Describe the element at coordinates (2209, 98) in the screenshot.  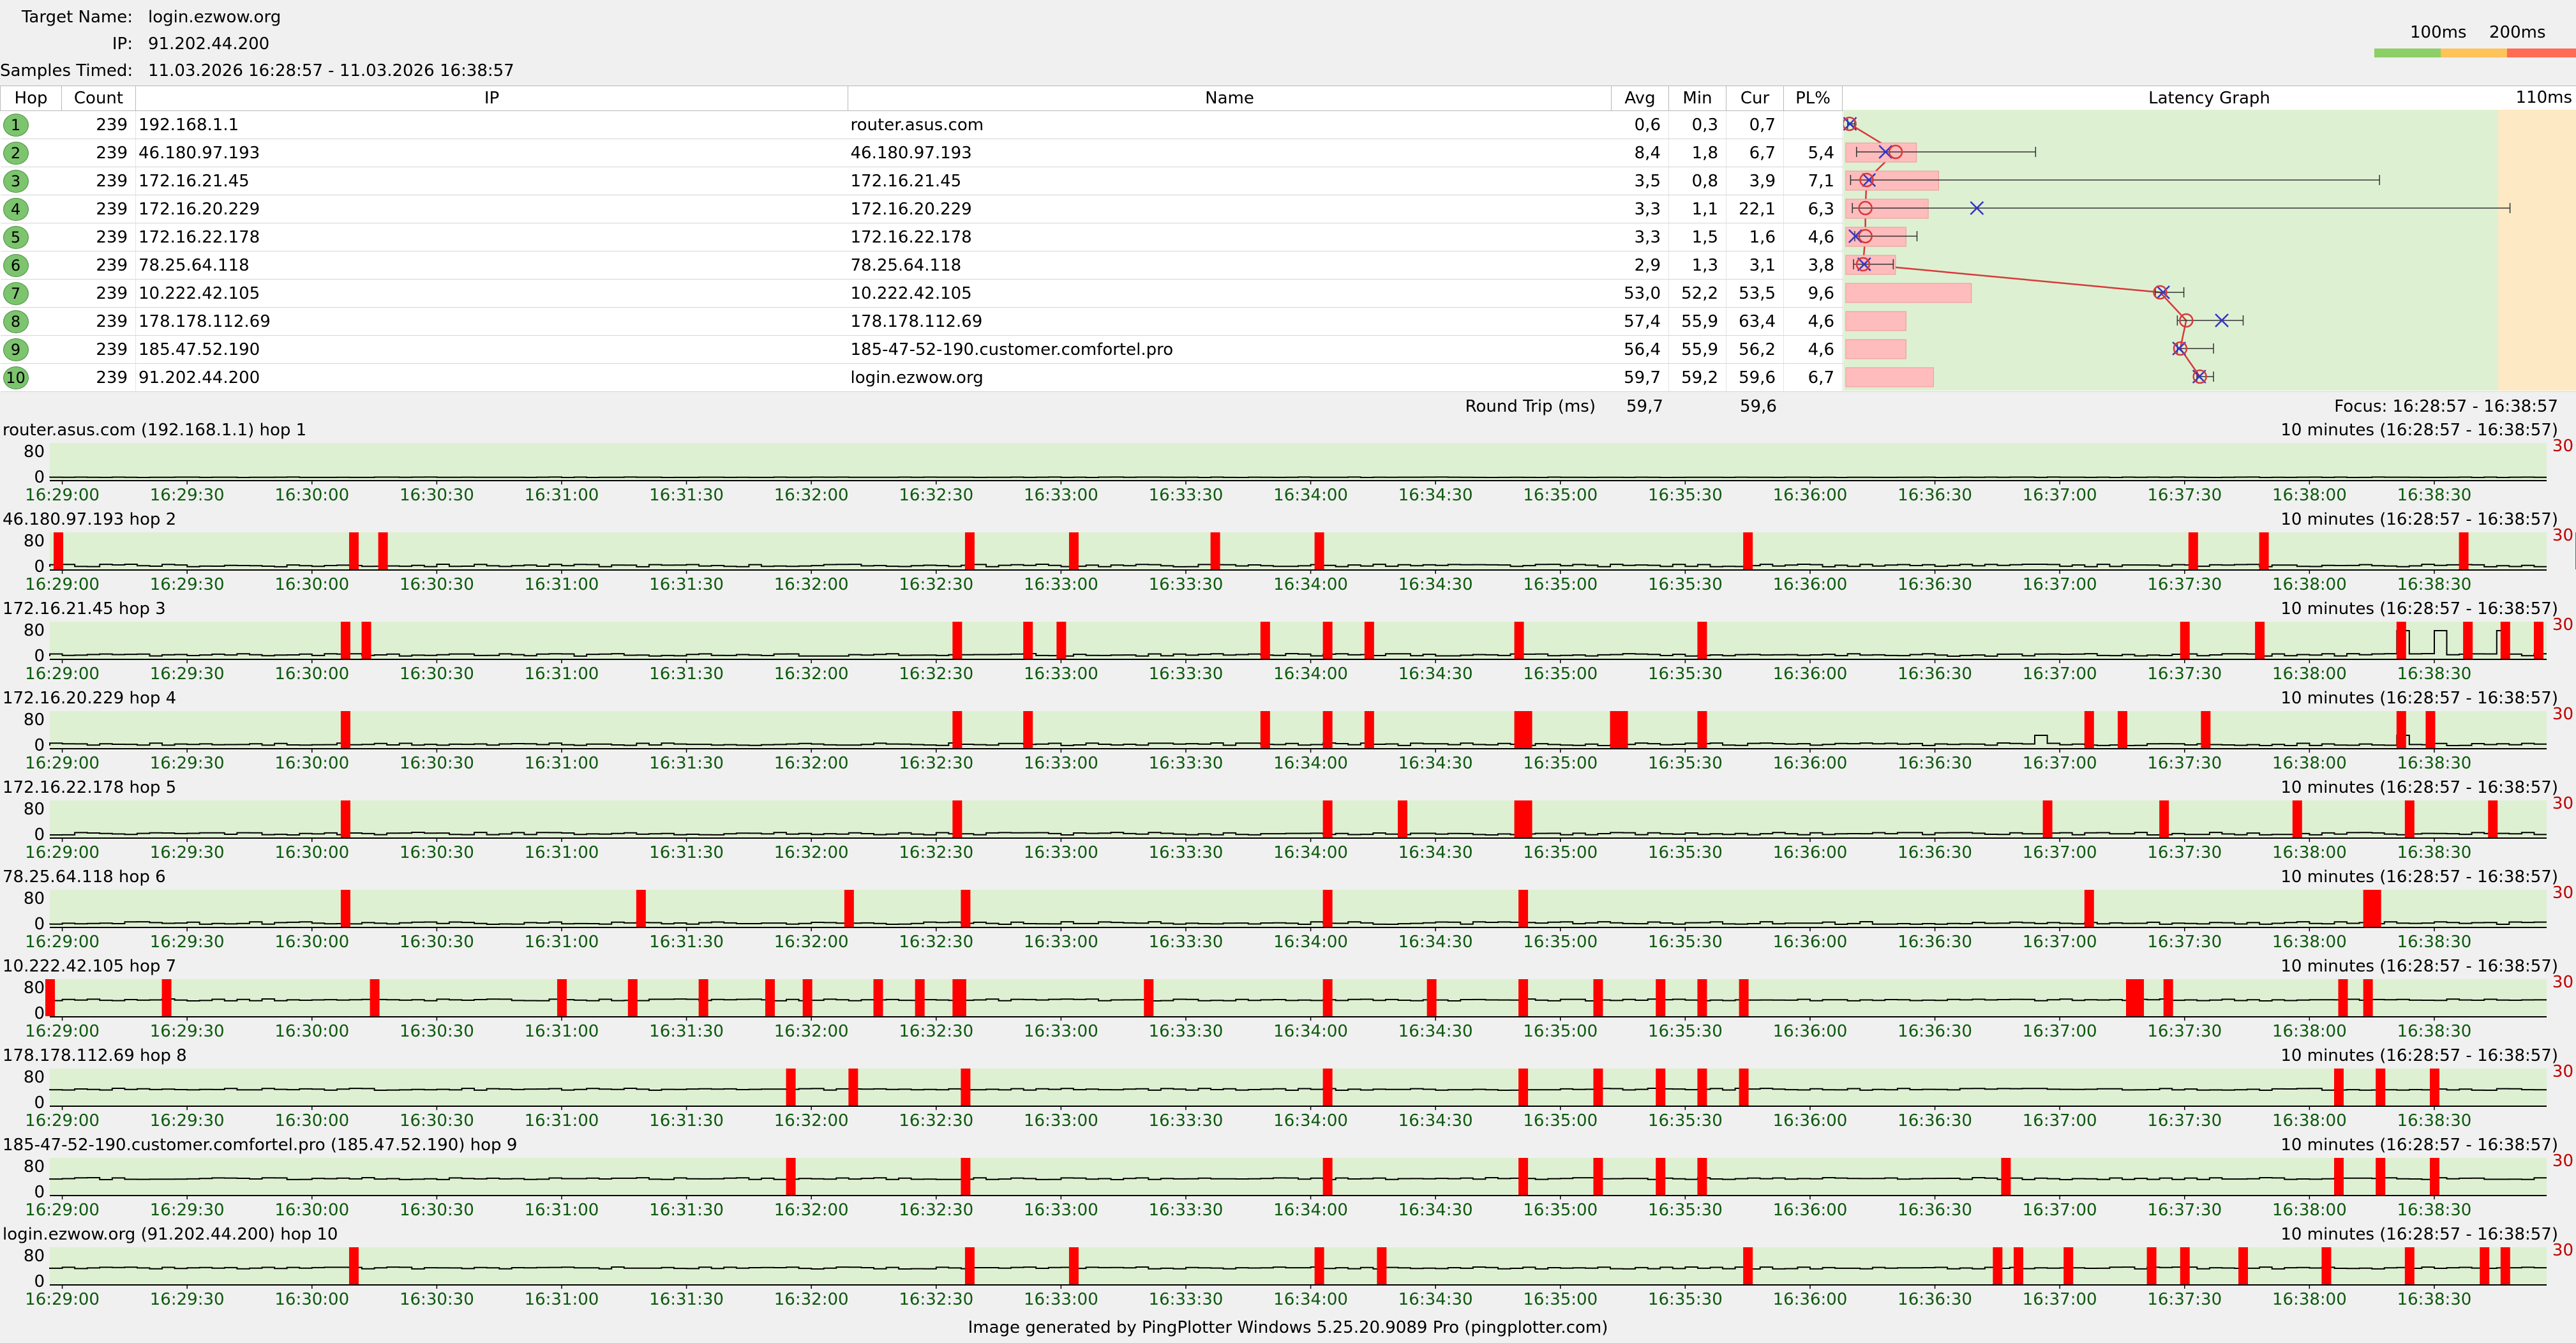
I see `col-latency-graph: Latency Graph 110ms` at that location.